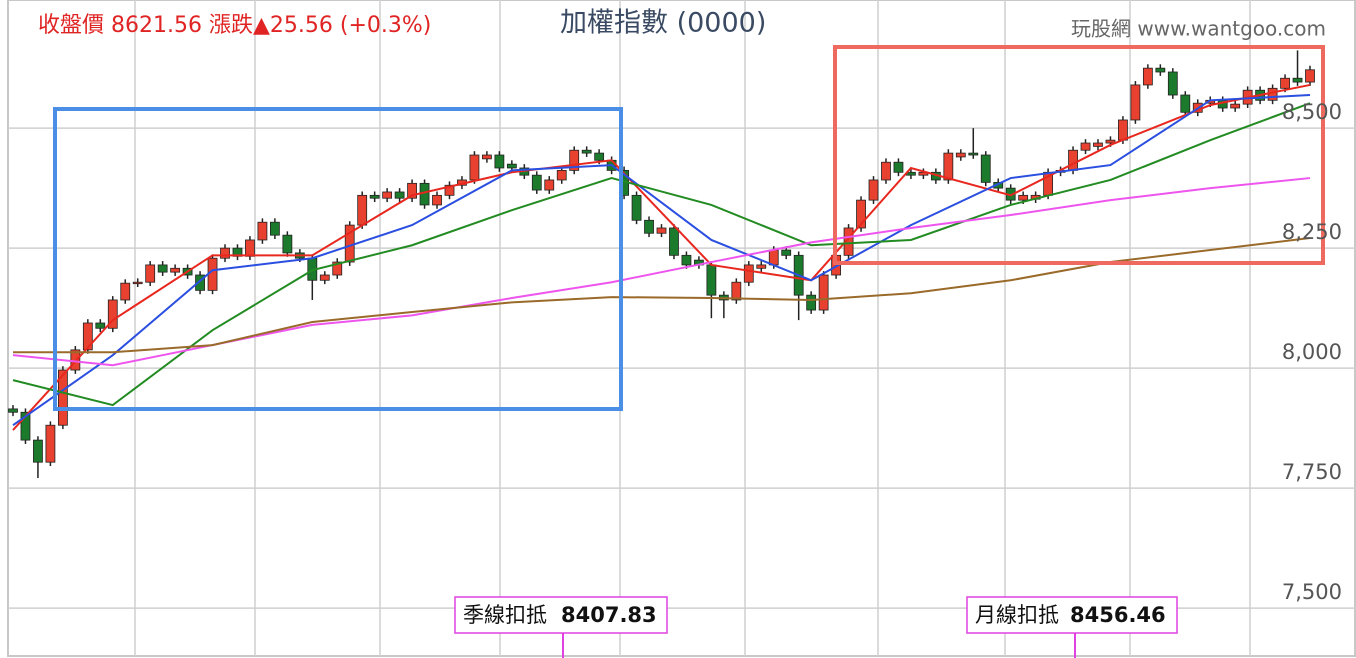  What do you see at coordinates (1312, 472) in the screenshot?
I see `y-tick-label: 7,750` at bounding box center [1312, 472].